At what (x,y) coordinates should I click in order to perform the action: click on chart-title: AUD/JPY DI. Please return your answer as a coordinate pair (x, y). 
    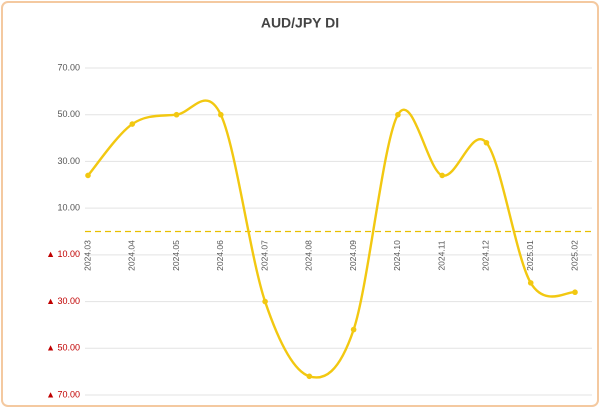
    Looking at the image, I should click on (300, 23).